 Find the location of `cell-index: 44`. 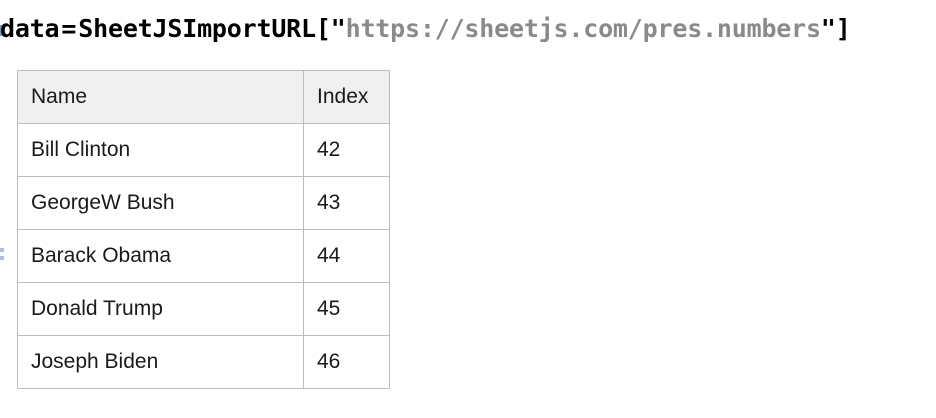

cell-index: 44 is located at coordinates (346, 256).